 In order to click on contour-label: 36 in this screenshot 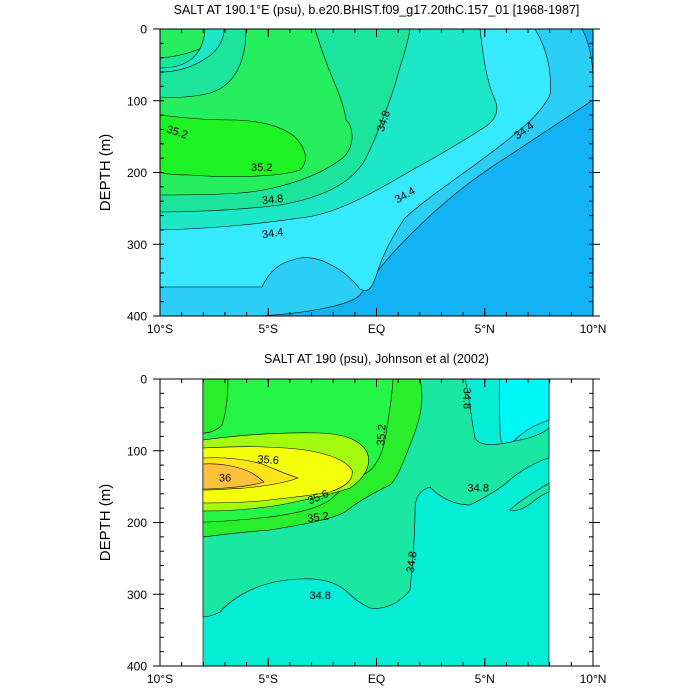, I will do `click(225, 478)`.